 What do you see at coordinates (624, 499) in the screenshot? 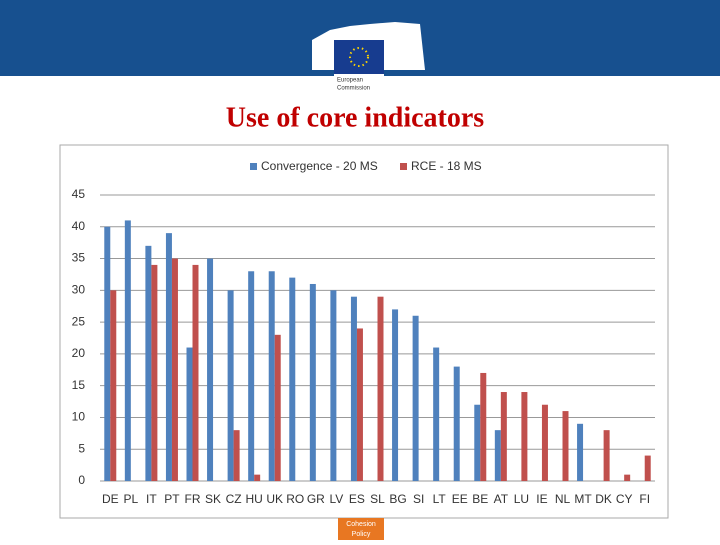
I see `x-tick-label: CY` at bounding box center [624, 499].